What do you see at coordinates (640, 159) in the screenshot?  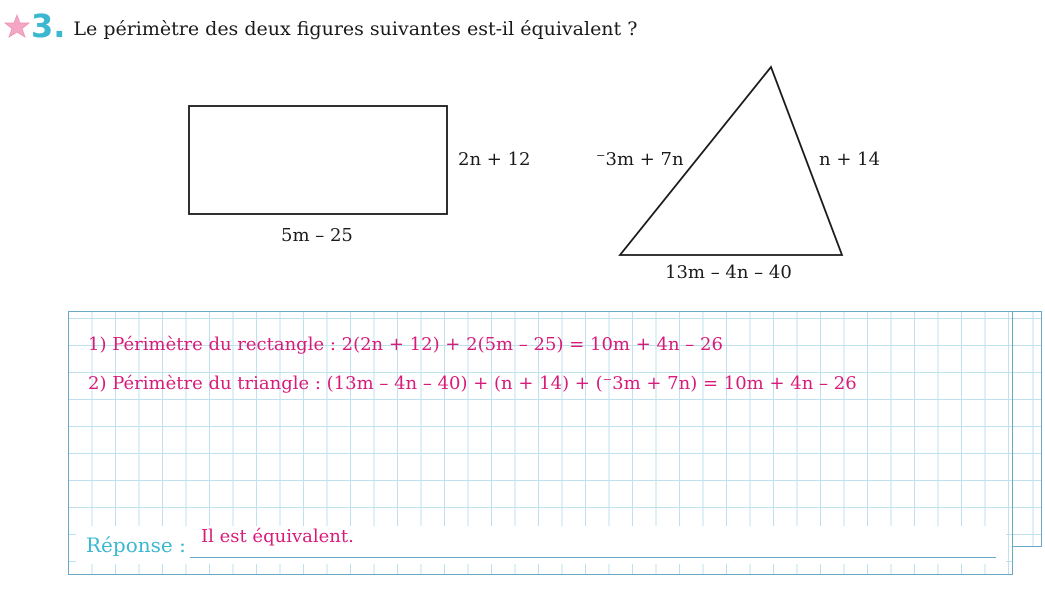 I see `triangle-left-label: ⁻3m + 7n` at bounding box center [640, 159].